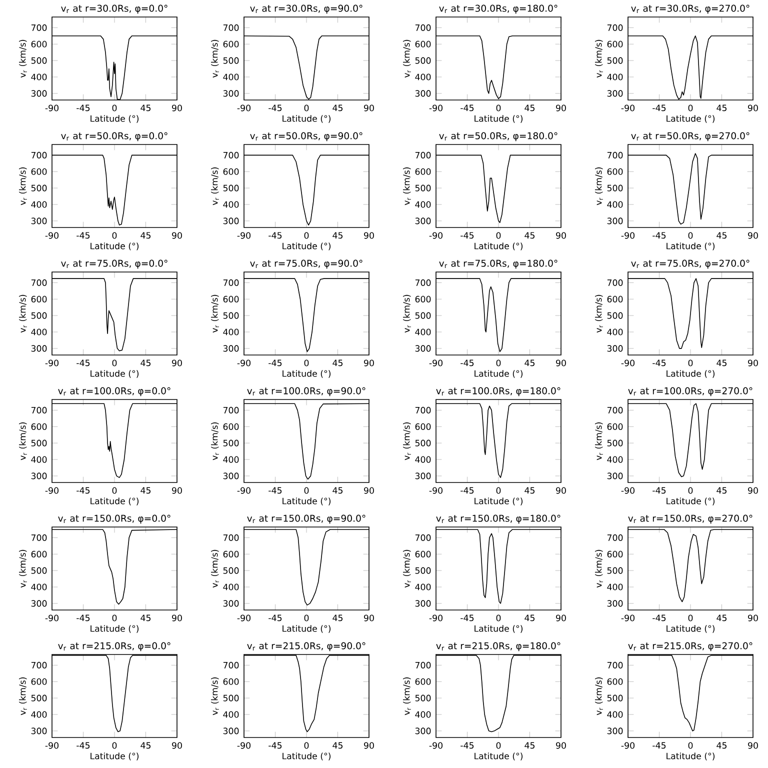  Describe the element at coordinates (114, 9) in the screenshot. I see `chart-title: v$_{r}$ at r=30.0Rs, φ=0.0°` at that location.